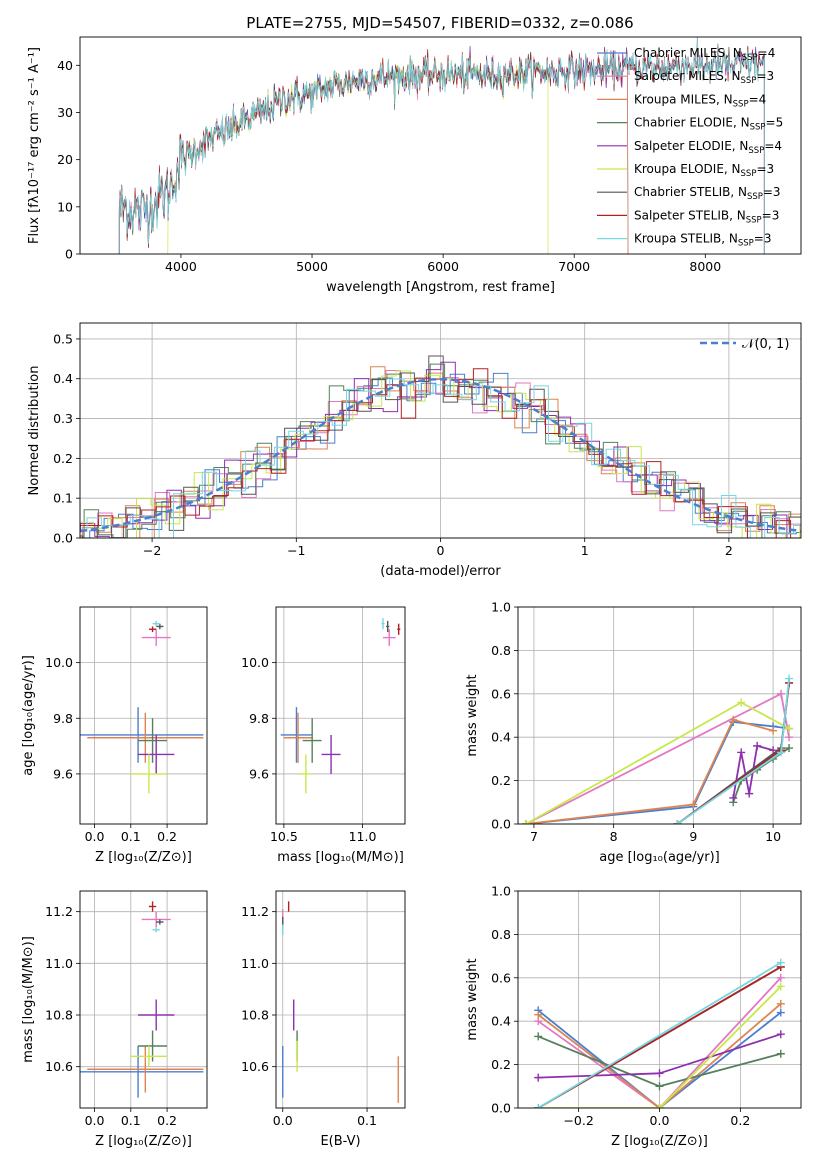  Describe the element at coordinates (574, 266) in the screenshot. I see `x-tick-label: 7000` at that location.